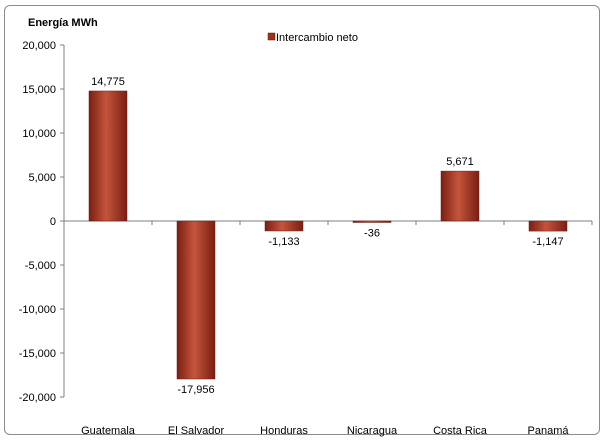  I want to click on y-tick-label: -5,000, so click(40, 266).